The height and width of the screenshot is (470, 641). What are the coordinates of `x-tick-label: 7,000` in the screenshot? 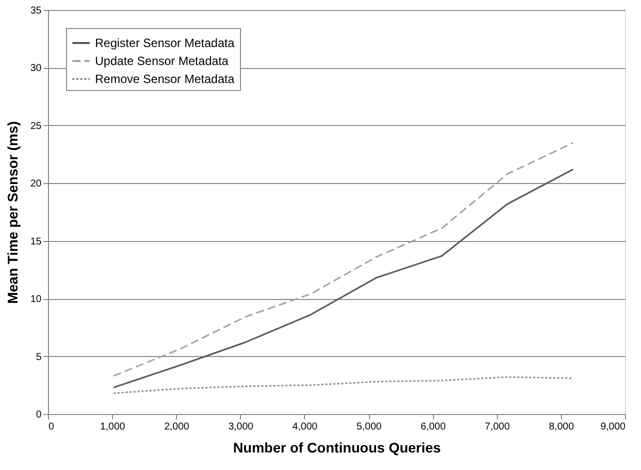 It's located at (497, 427).